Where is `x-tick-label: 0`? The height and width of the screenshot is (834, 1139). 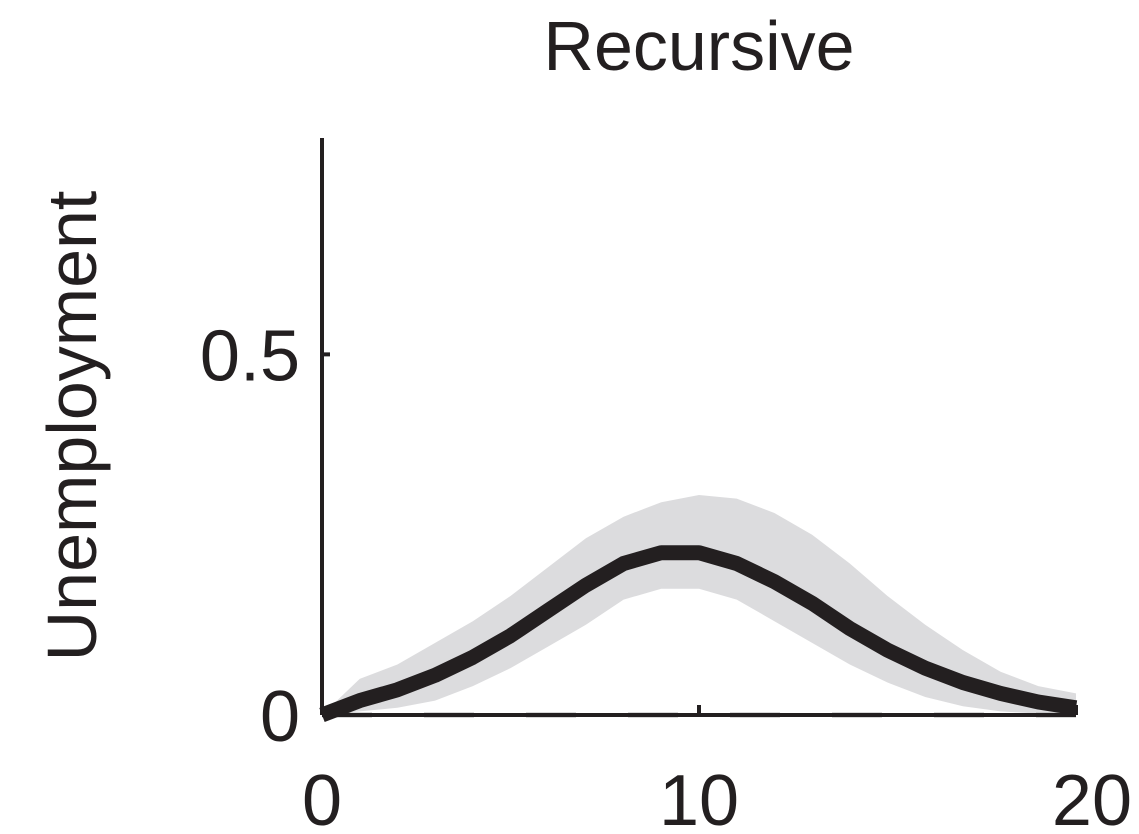
x-tick-label: 0 is located at coordinates (322, 797).